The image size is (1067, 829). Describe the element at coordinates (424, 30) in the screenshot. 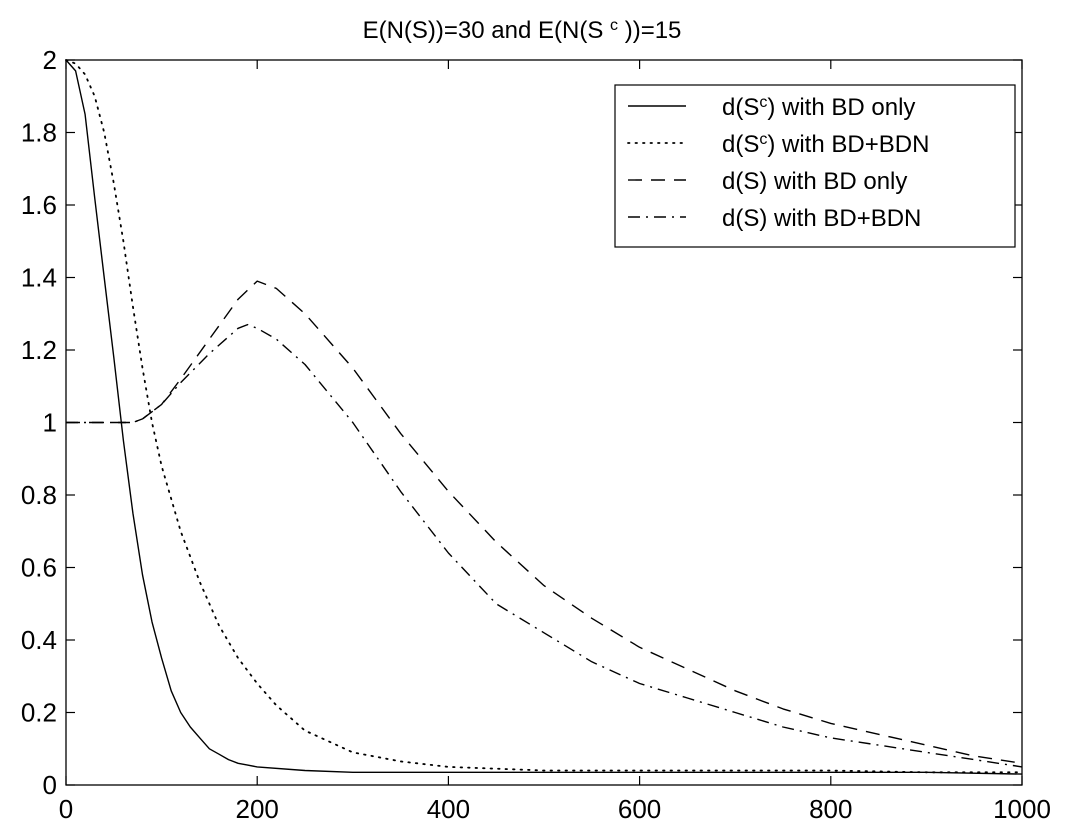

I see `title-part-1: E(N(S))=30` at that location.